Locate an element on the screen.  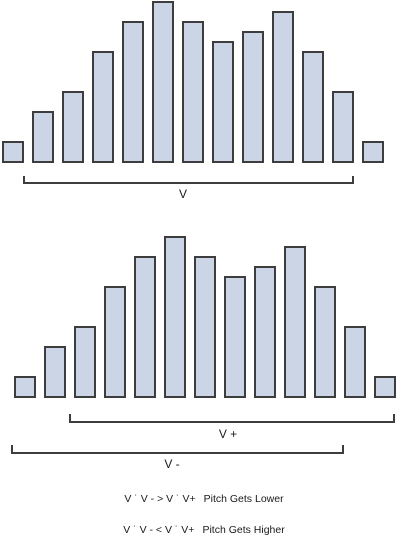
equation-lower: V ˙ V - > V ˙ V+ Pitch Gets Lower is located at coordinates (204, 499).